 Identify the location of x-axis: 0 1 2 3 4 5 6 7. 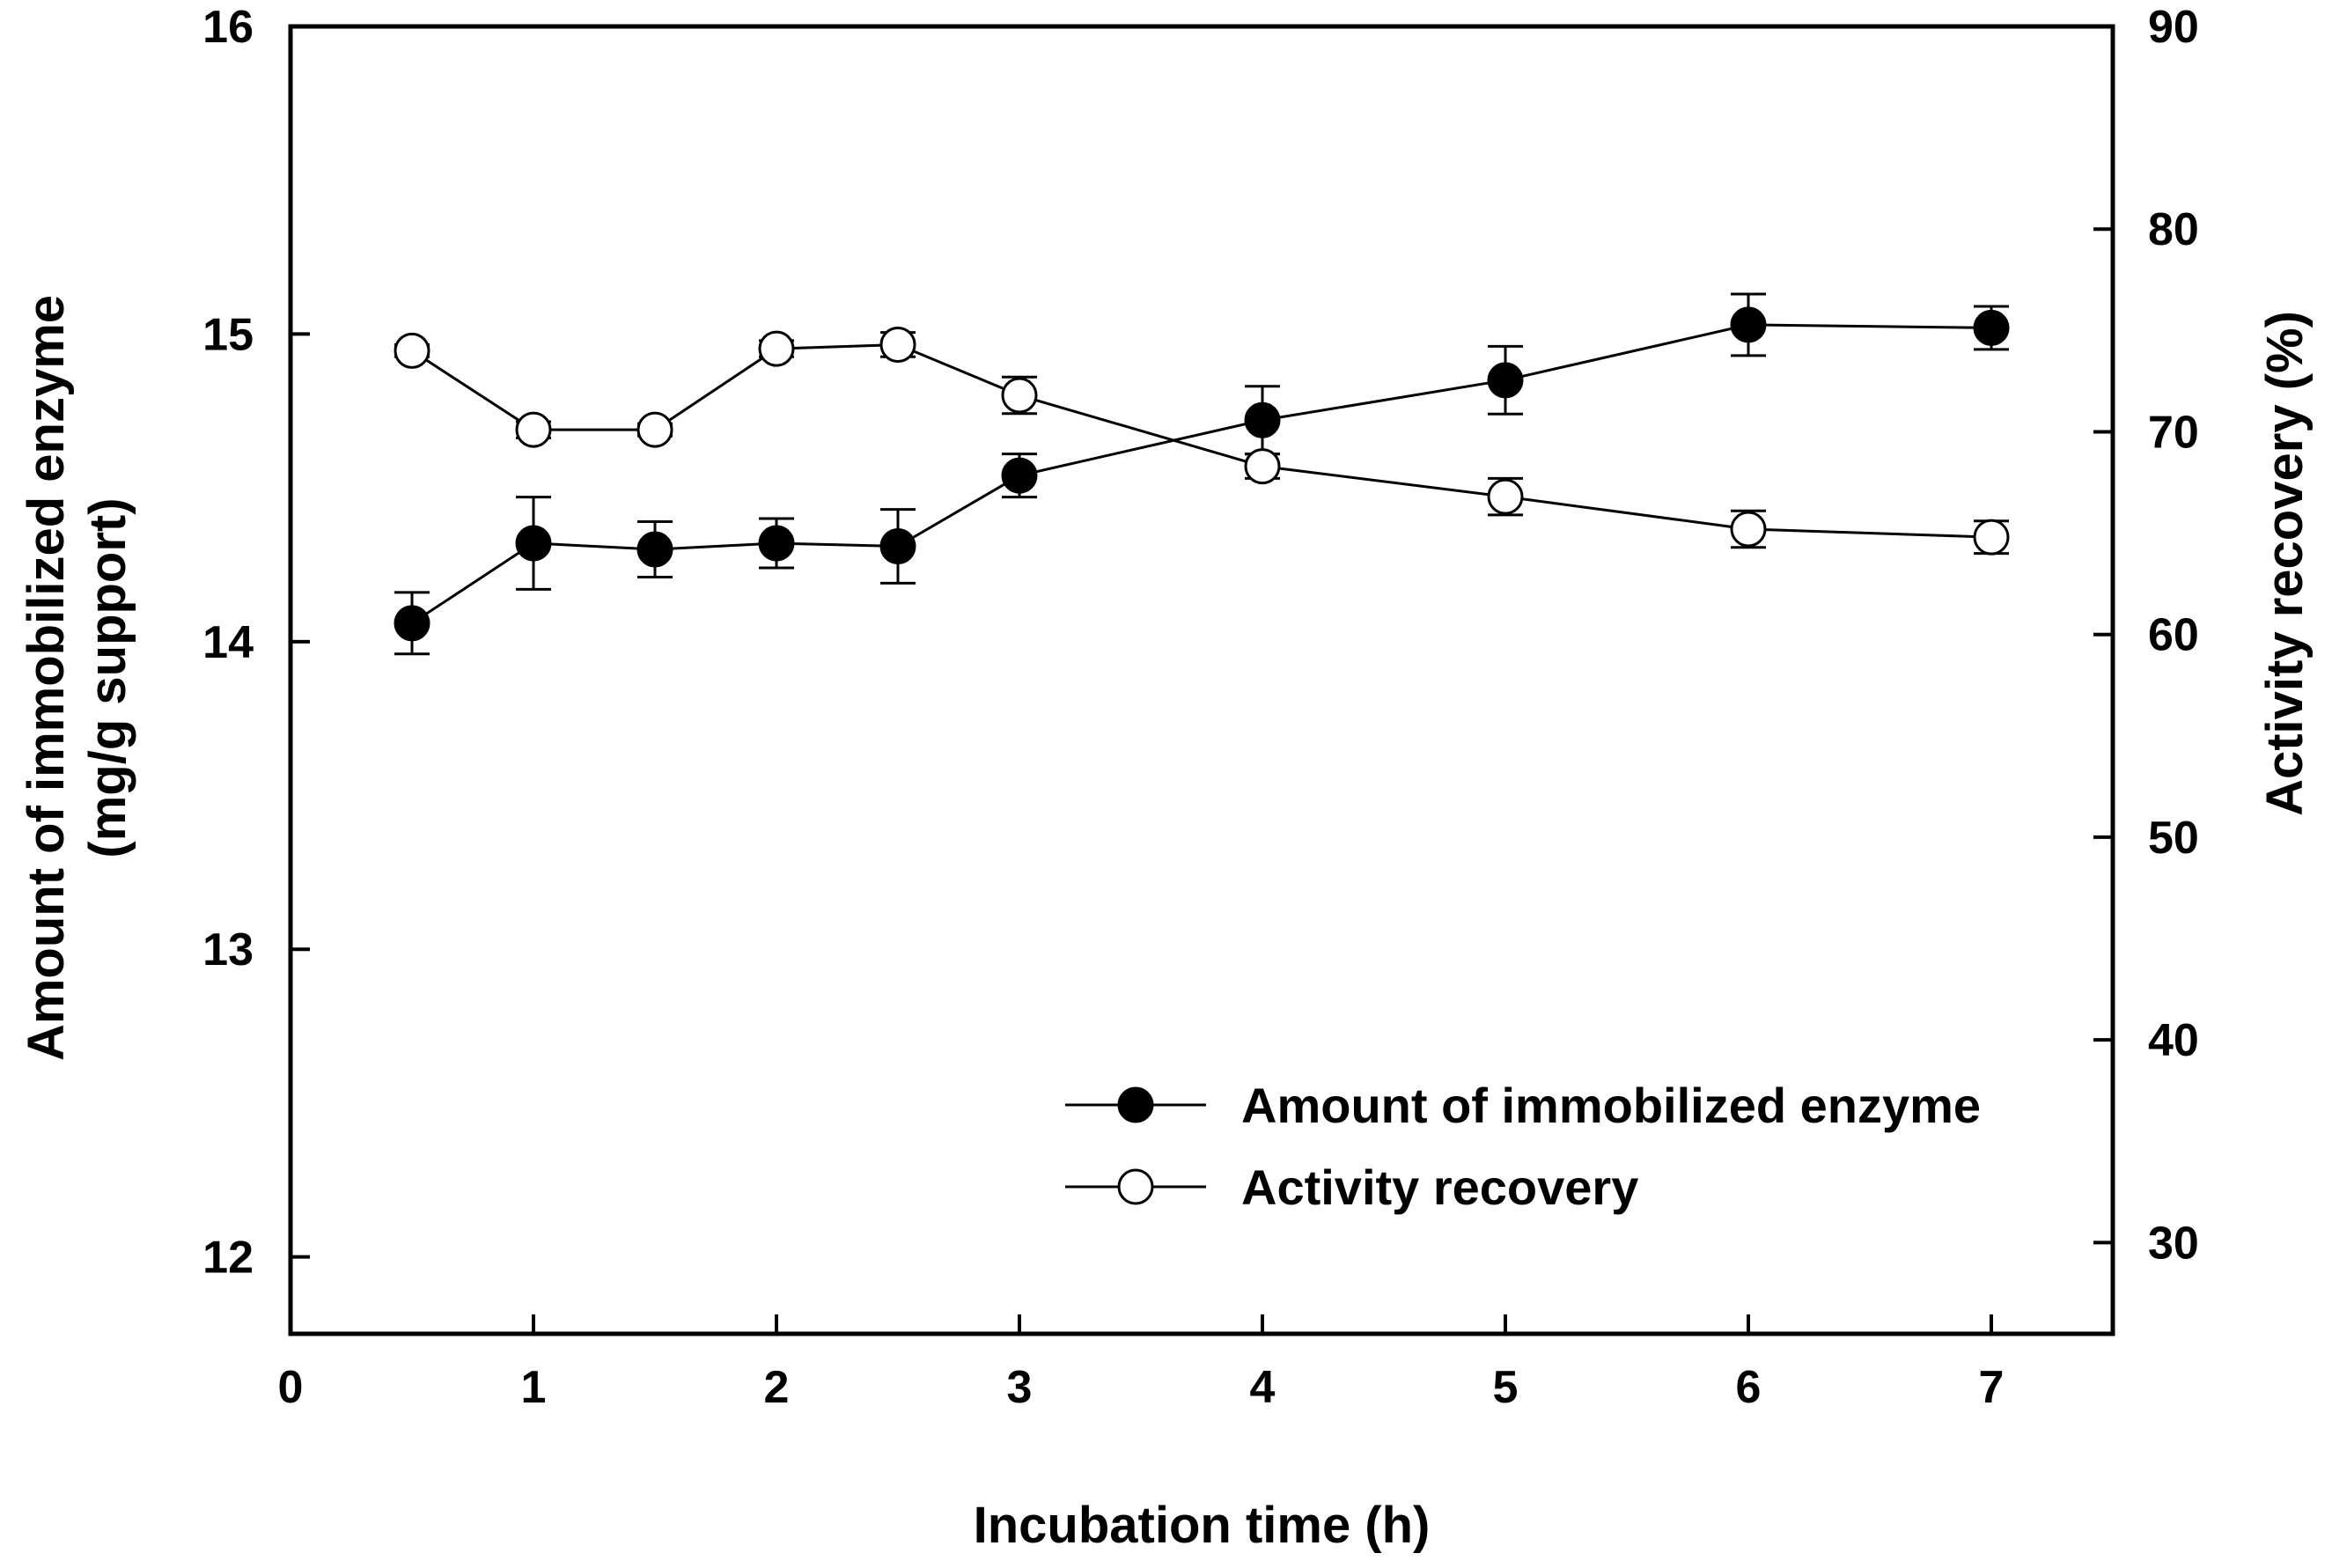
(1141, 1364).